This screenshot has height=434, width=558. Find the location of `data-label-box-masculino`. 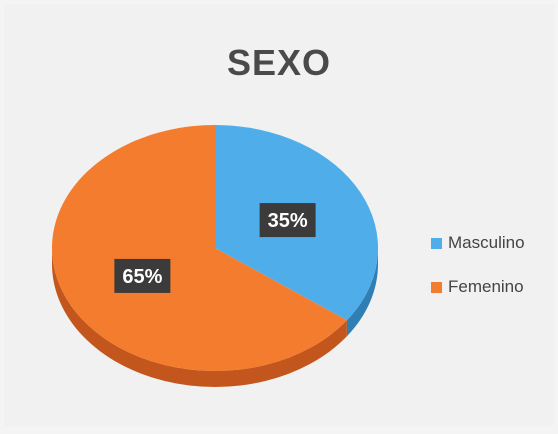

data-label-box-masculino is located at coordinates (287, 220).